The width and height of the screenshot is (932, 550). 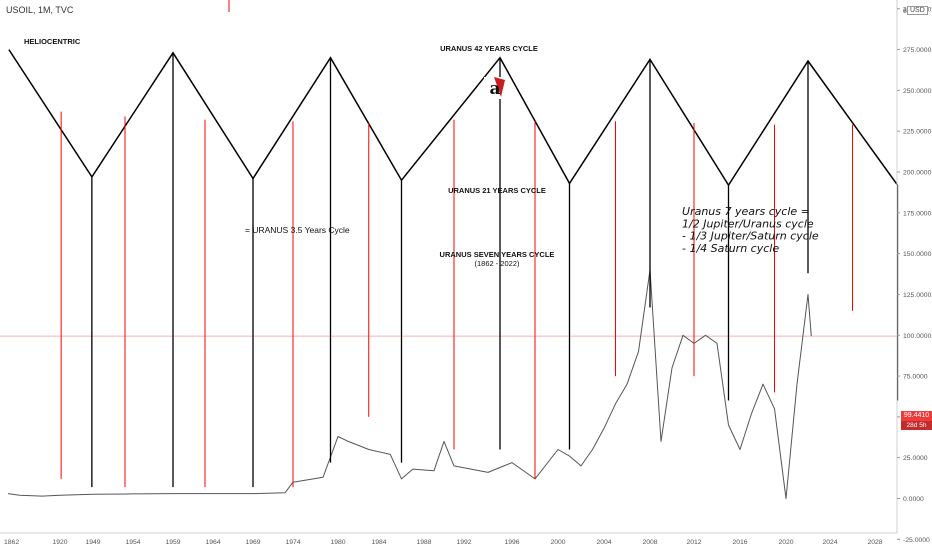 I want to click on x-tick-label: 1949, so click(x=92, y=542).